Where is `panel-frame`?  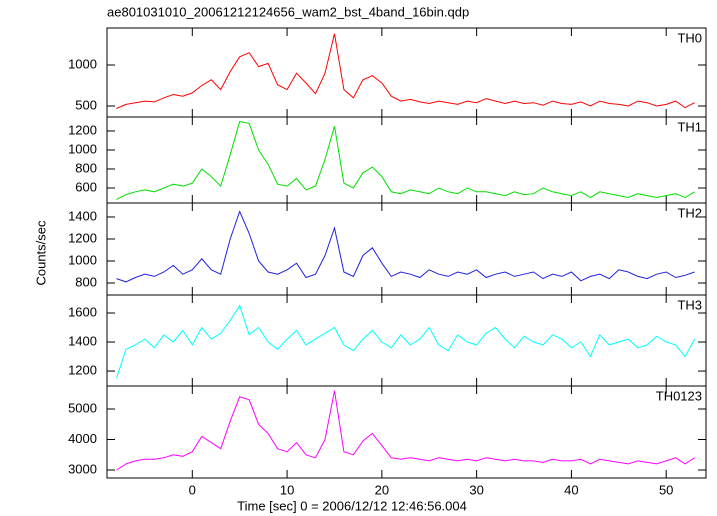 panel-frame is located at coordinates (406, 160).